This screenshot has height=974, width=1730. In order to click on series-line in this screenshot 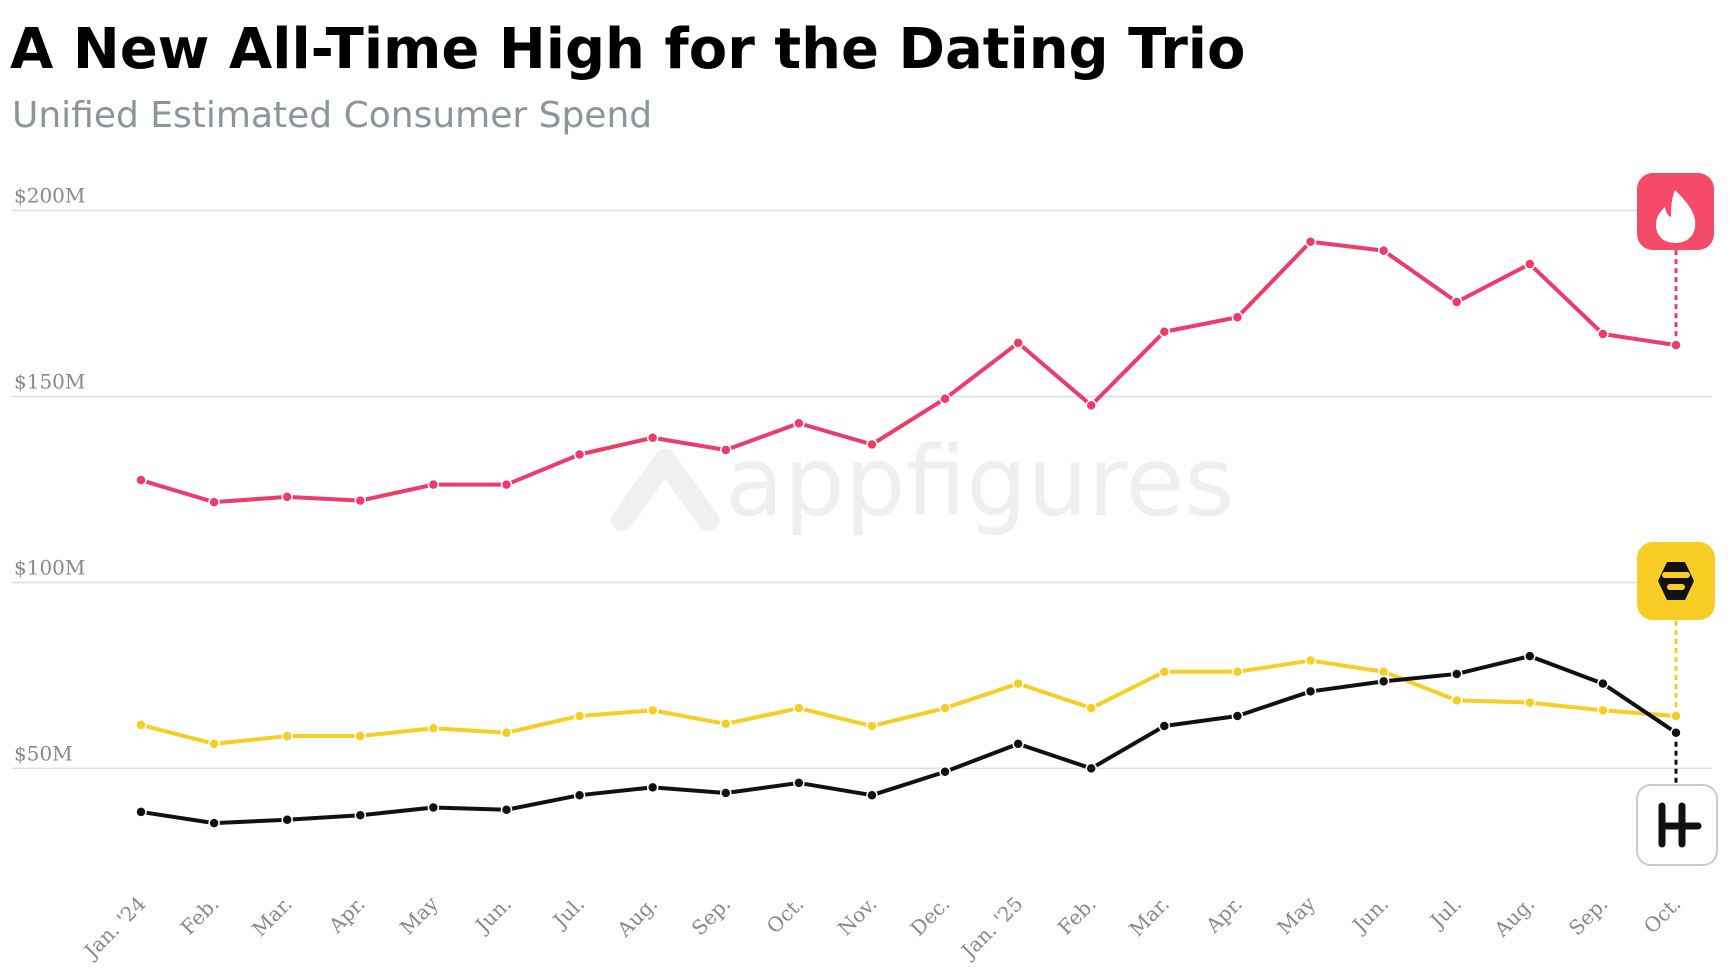, I will do `click(908, 702)`.